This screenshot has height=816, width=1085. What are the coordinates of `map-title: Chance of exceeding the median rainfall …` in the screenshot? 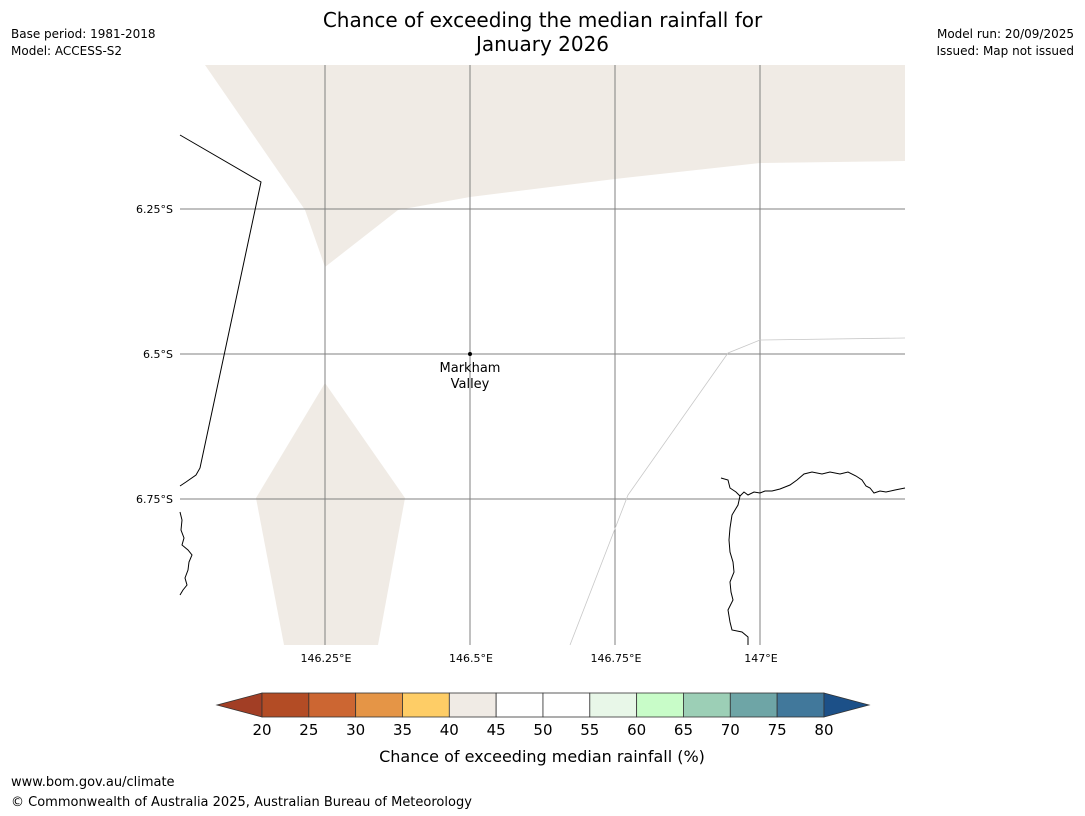 It's located at (542, 32).